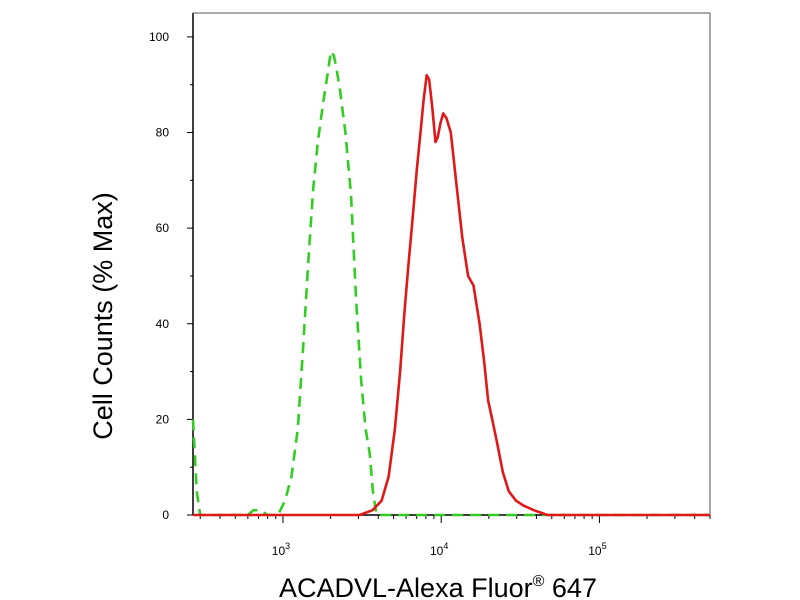  Describe the element at coordinates (570, 586) in the screenshot. I see `x-axis-title-suffix: 647` at that location.